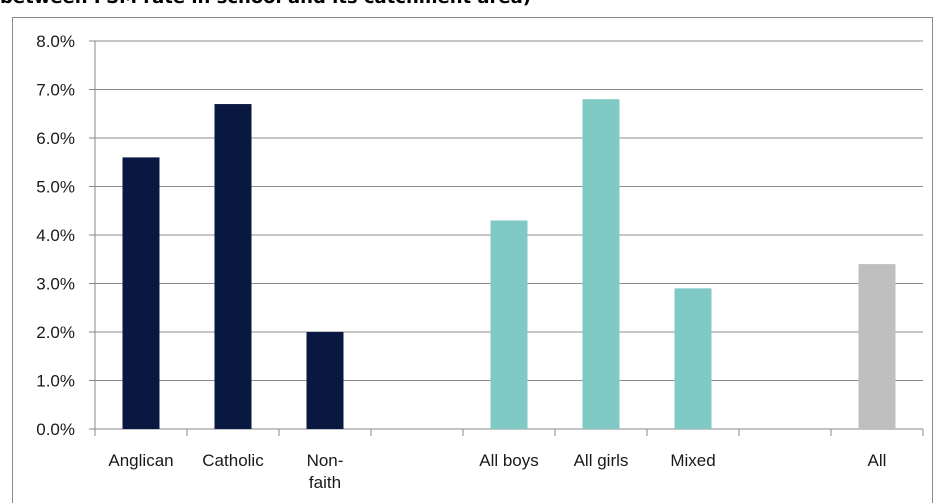 This screenshot has height=503, width=936. I want to click on bar-anglican, so click(141, 293).